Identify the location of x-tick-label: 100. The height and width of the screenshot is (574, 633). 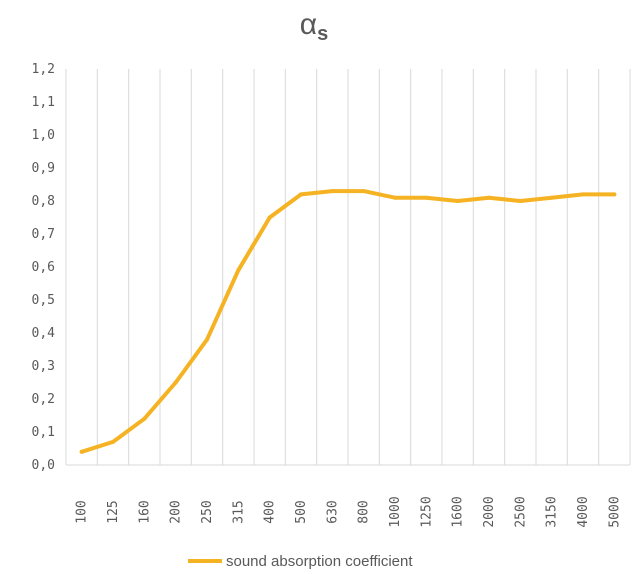
(82, 511).